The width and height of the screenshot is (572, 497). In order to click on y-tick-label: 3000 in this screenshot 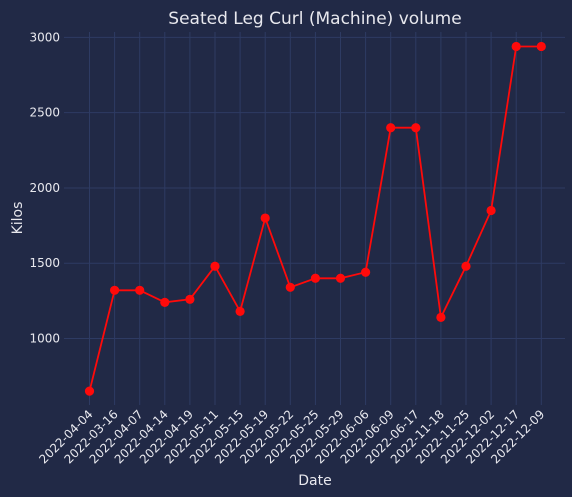, I will do `click(44, 37)`.